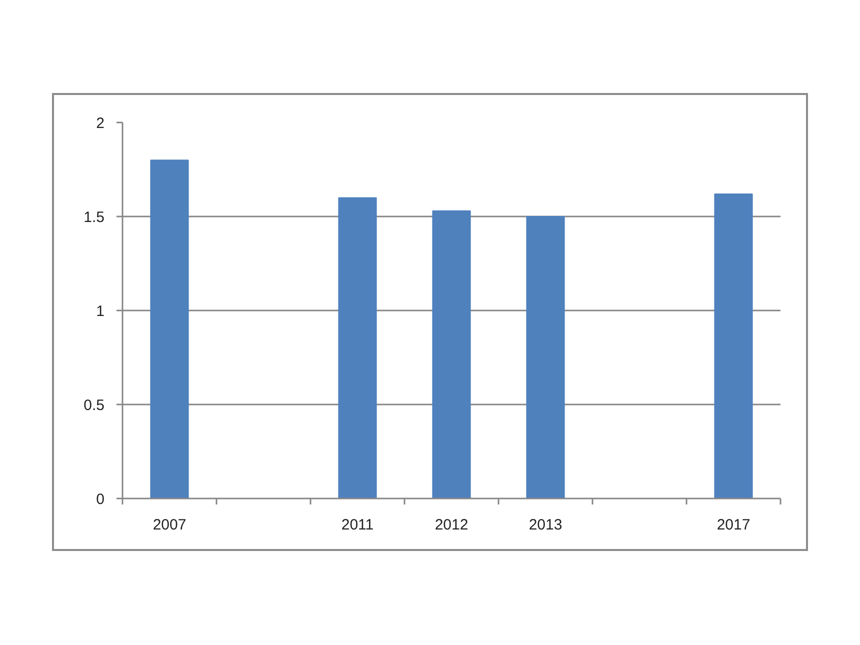 The height and width of the screenshot is (645, 860). Describe the element at coordinates (100, 123) in the screenshot. I see `y-tick-label: 2` at that location.